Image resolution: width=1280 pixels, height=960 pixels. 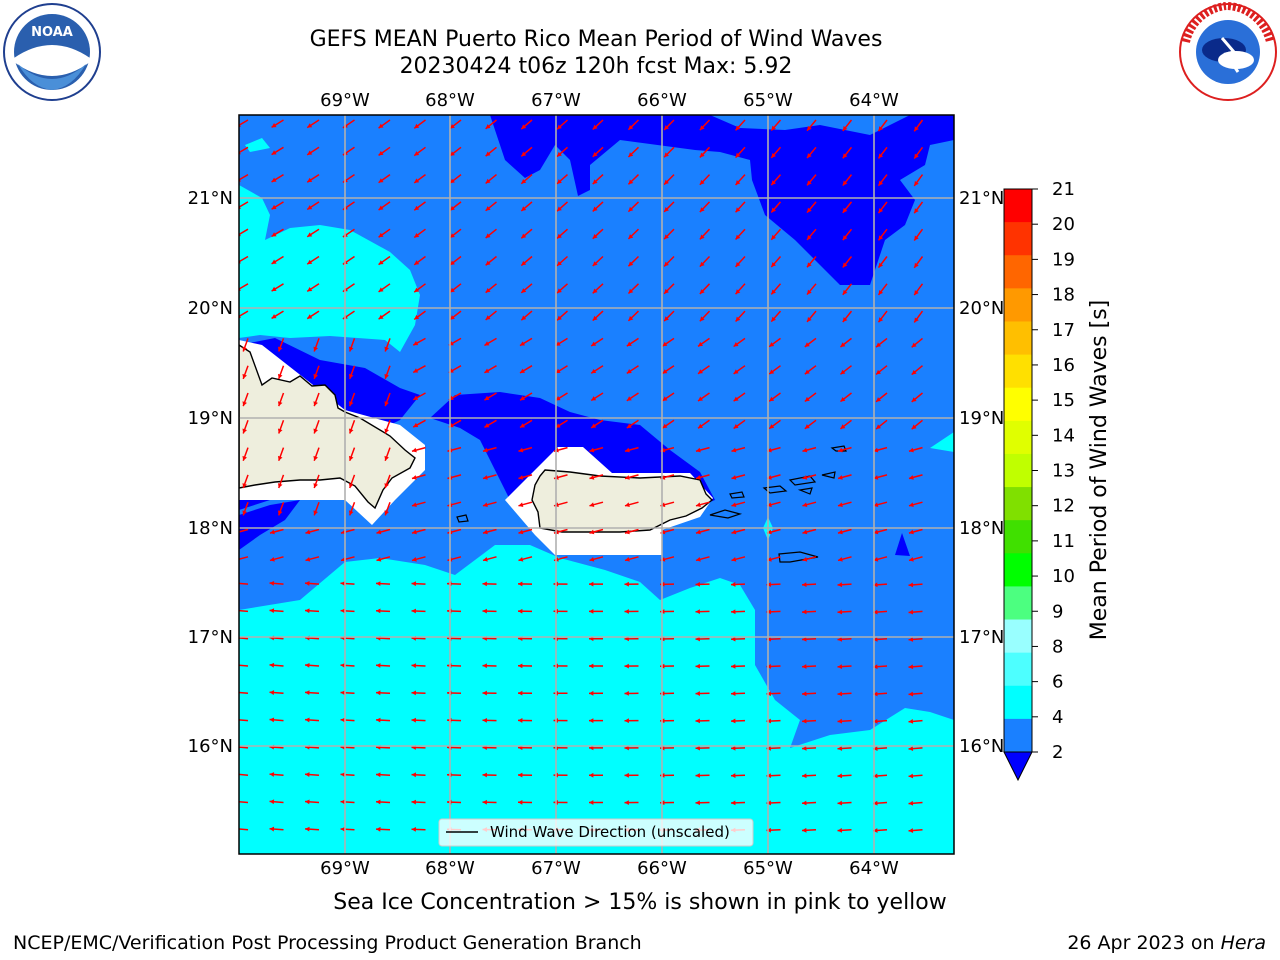 What do you see at coordinates (1063, 576) in the screenshot?
I see `colorbar-tick-label: 10` at bounding box center [1063, 576].